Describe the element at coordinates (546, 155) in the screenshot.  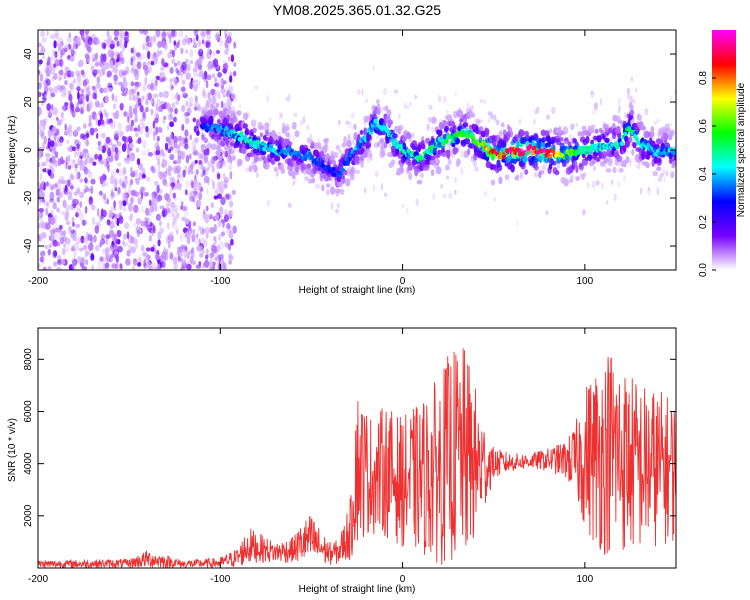
I see `spectrogram-ridge-cell` at that location.